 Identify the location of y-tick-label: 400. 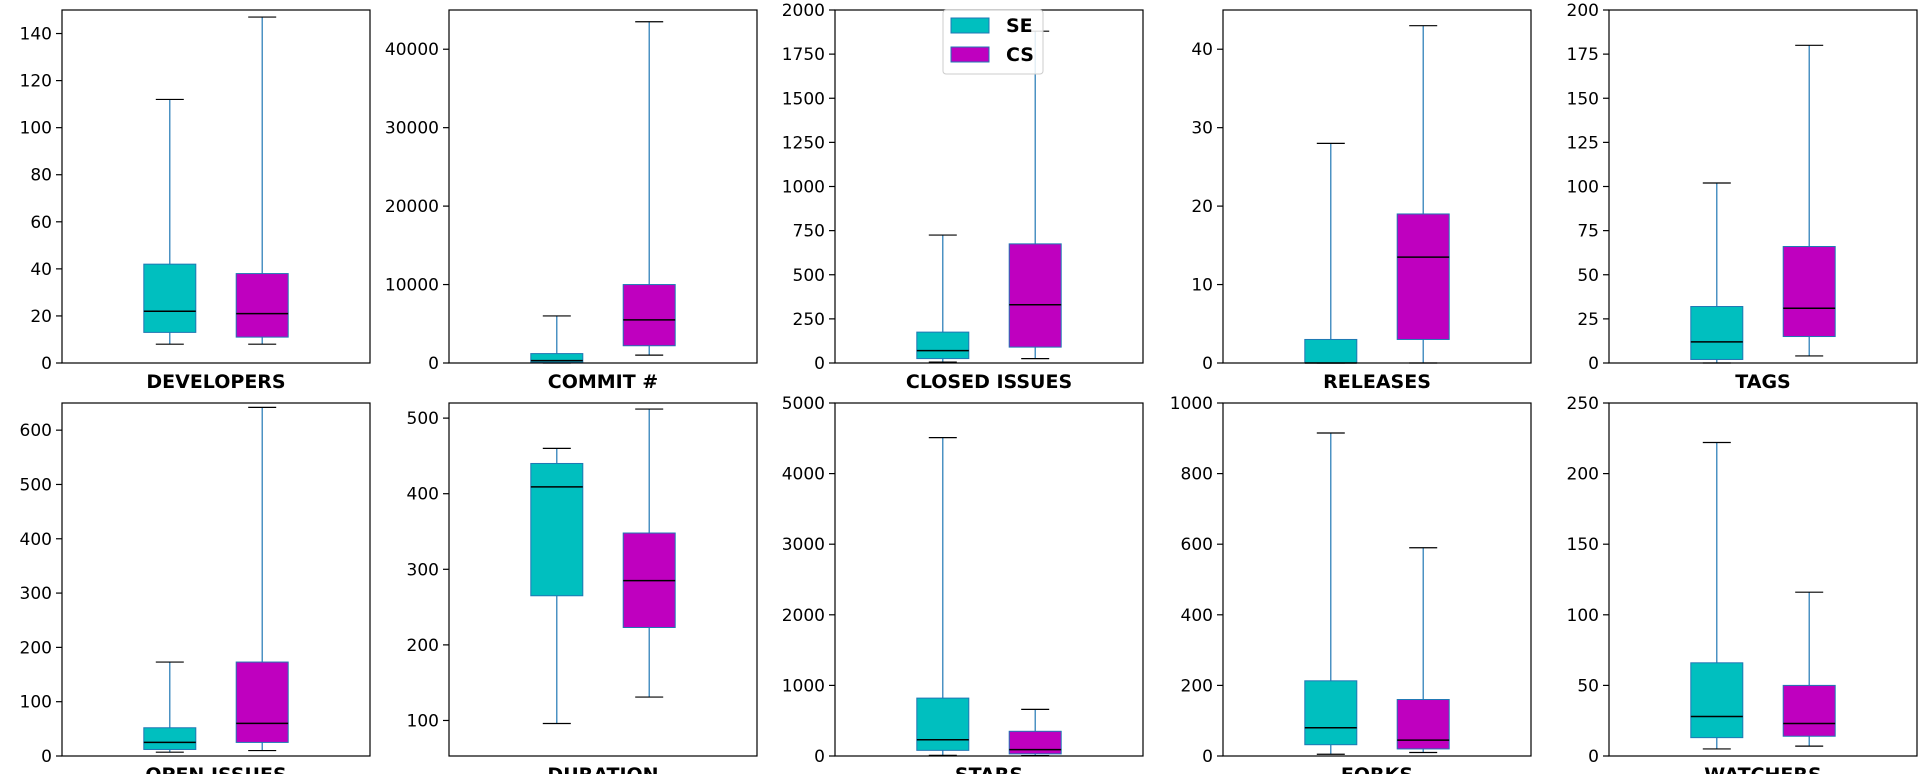
(36, 540).